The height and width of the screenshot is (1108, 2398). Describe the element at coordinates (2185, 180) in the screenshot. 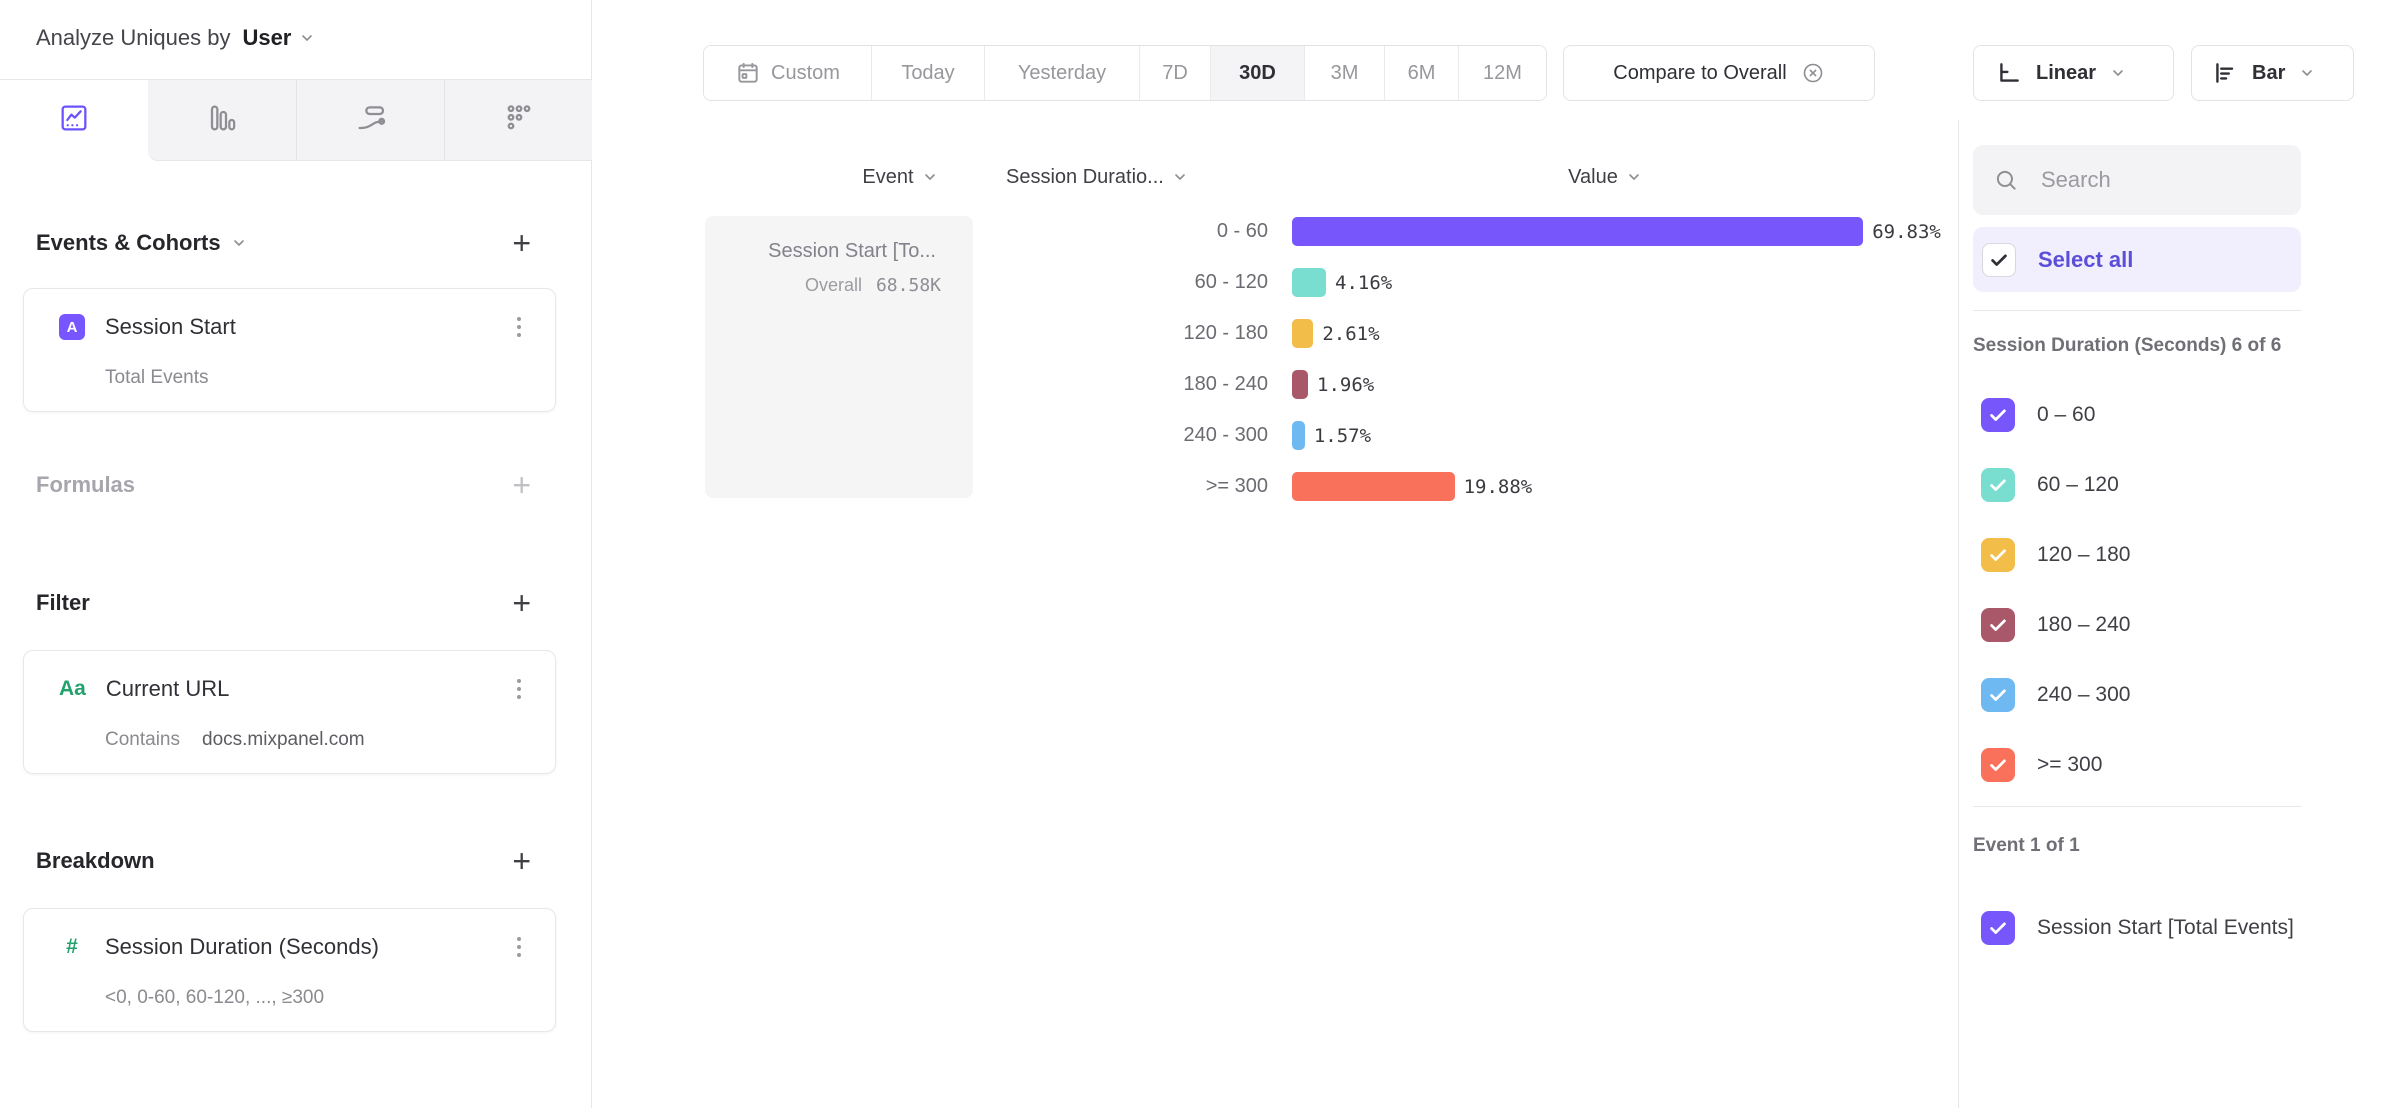

I see `search-input` at that location.